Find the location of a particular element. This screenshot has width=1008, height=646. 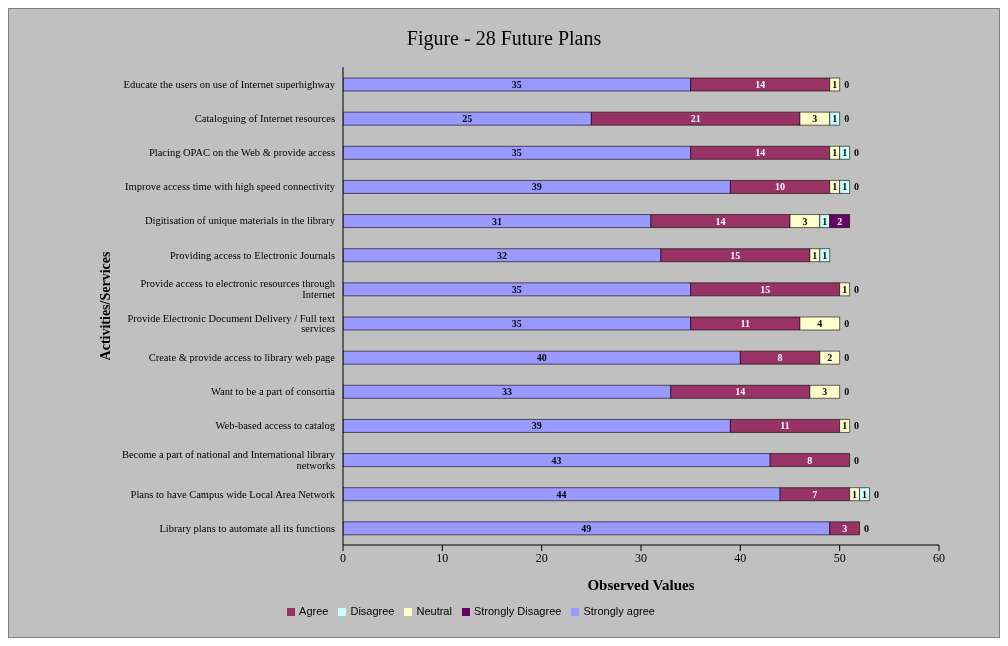

data-label: 33 is located at coordinates (506, 392).